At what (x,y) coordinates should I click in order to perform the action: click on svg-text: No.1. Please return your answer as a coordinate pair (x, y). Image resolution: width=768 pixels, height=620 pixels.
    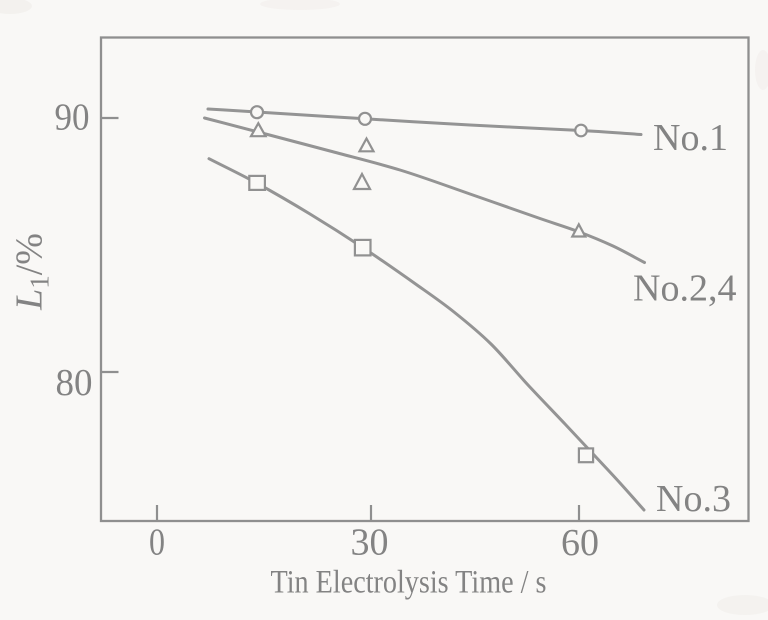
    Looking at the image, I should click on (690, 138).